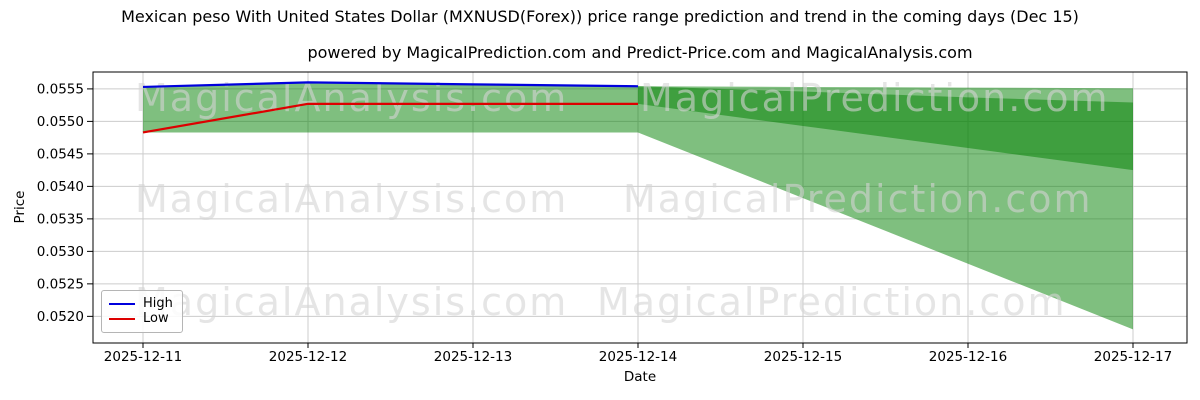  I want to click on y-tick-label: 0.0525, so click(60, 284).